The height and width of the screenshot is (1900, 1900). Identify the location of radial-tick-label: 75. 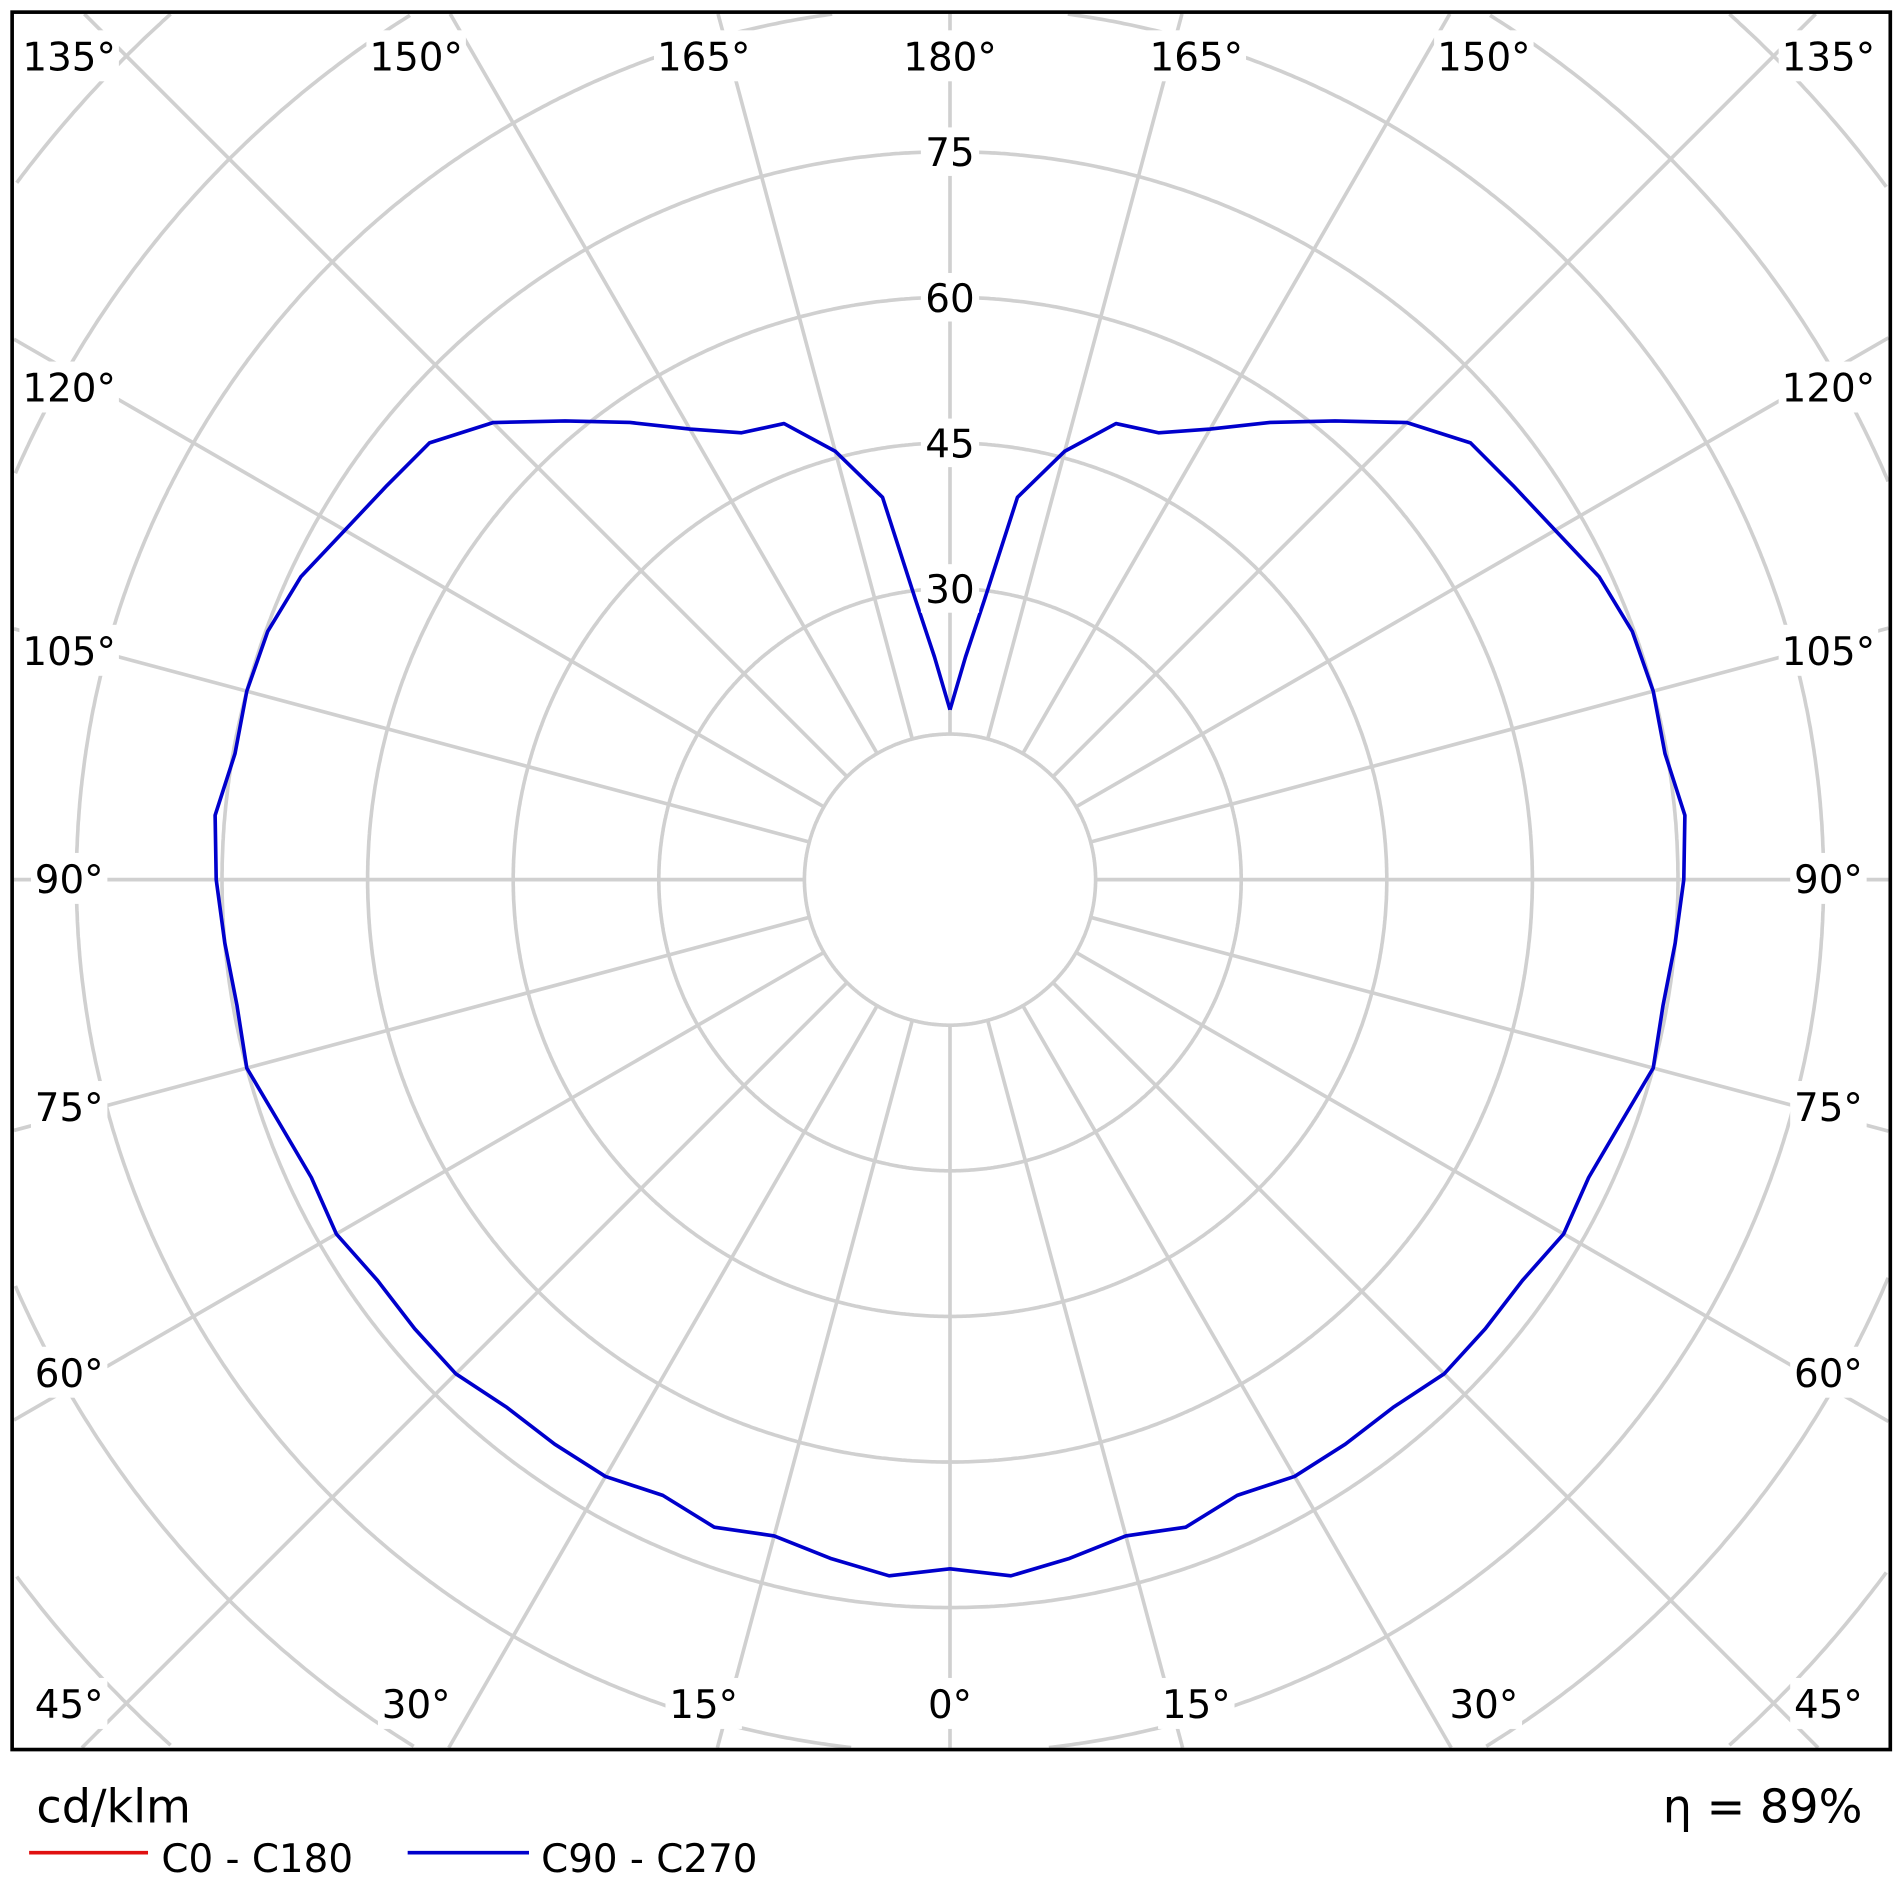
(949, 153).